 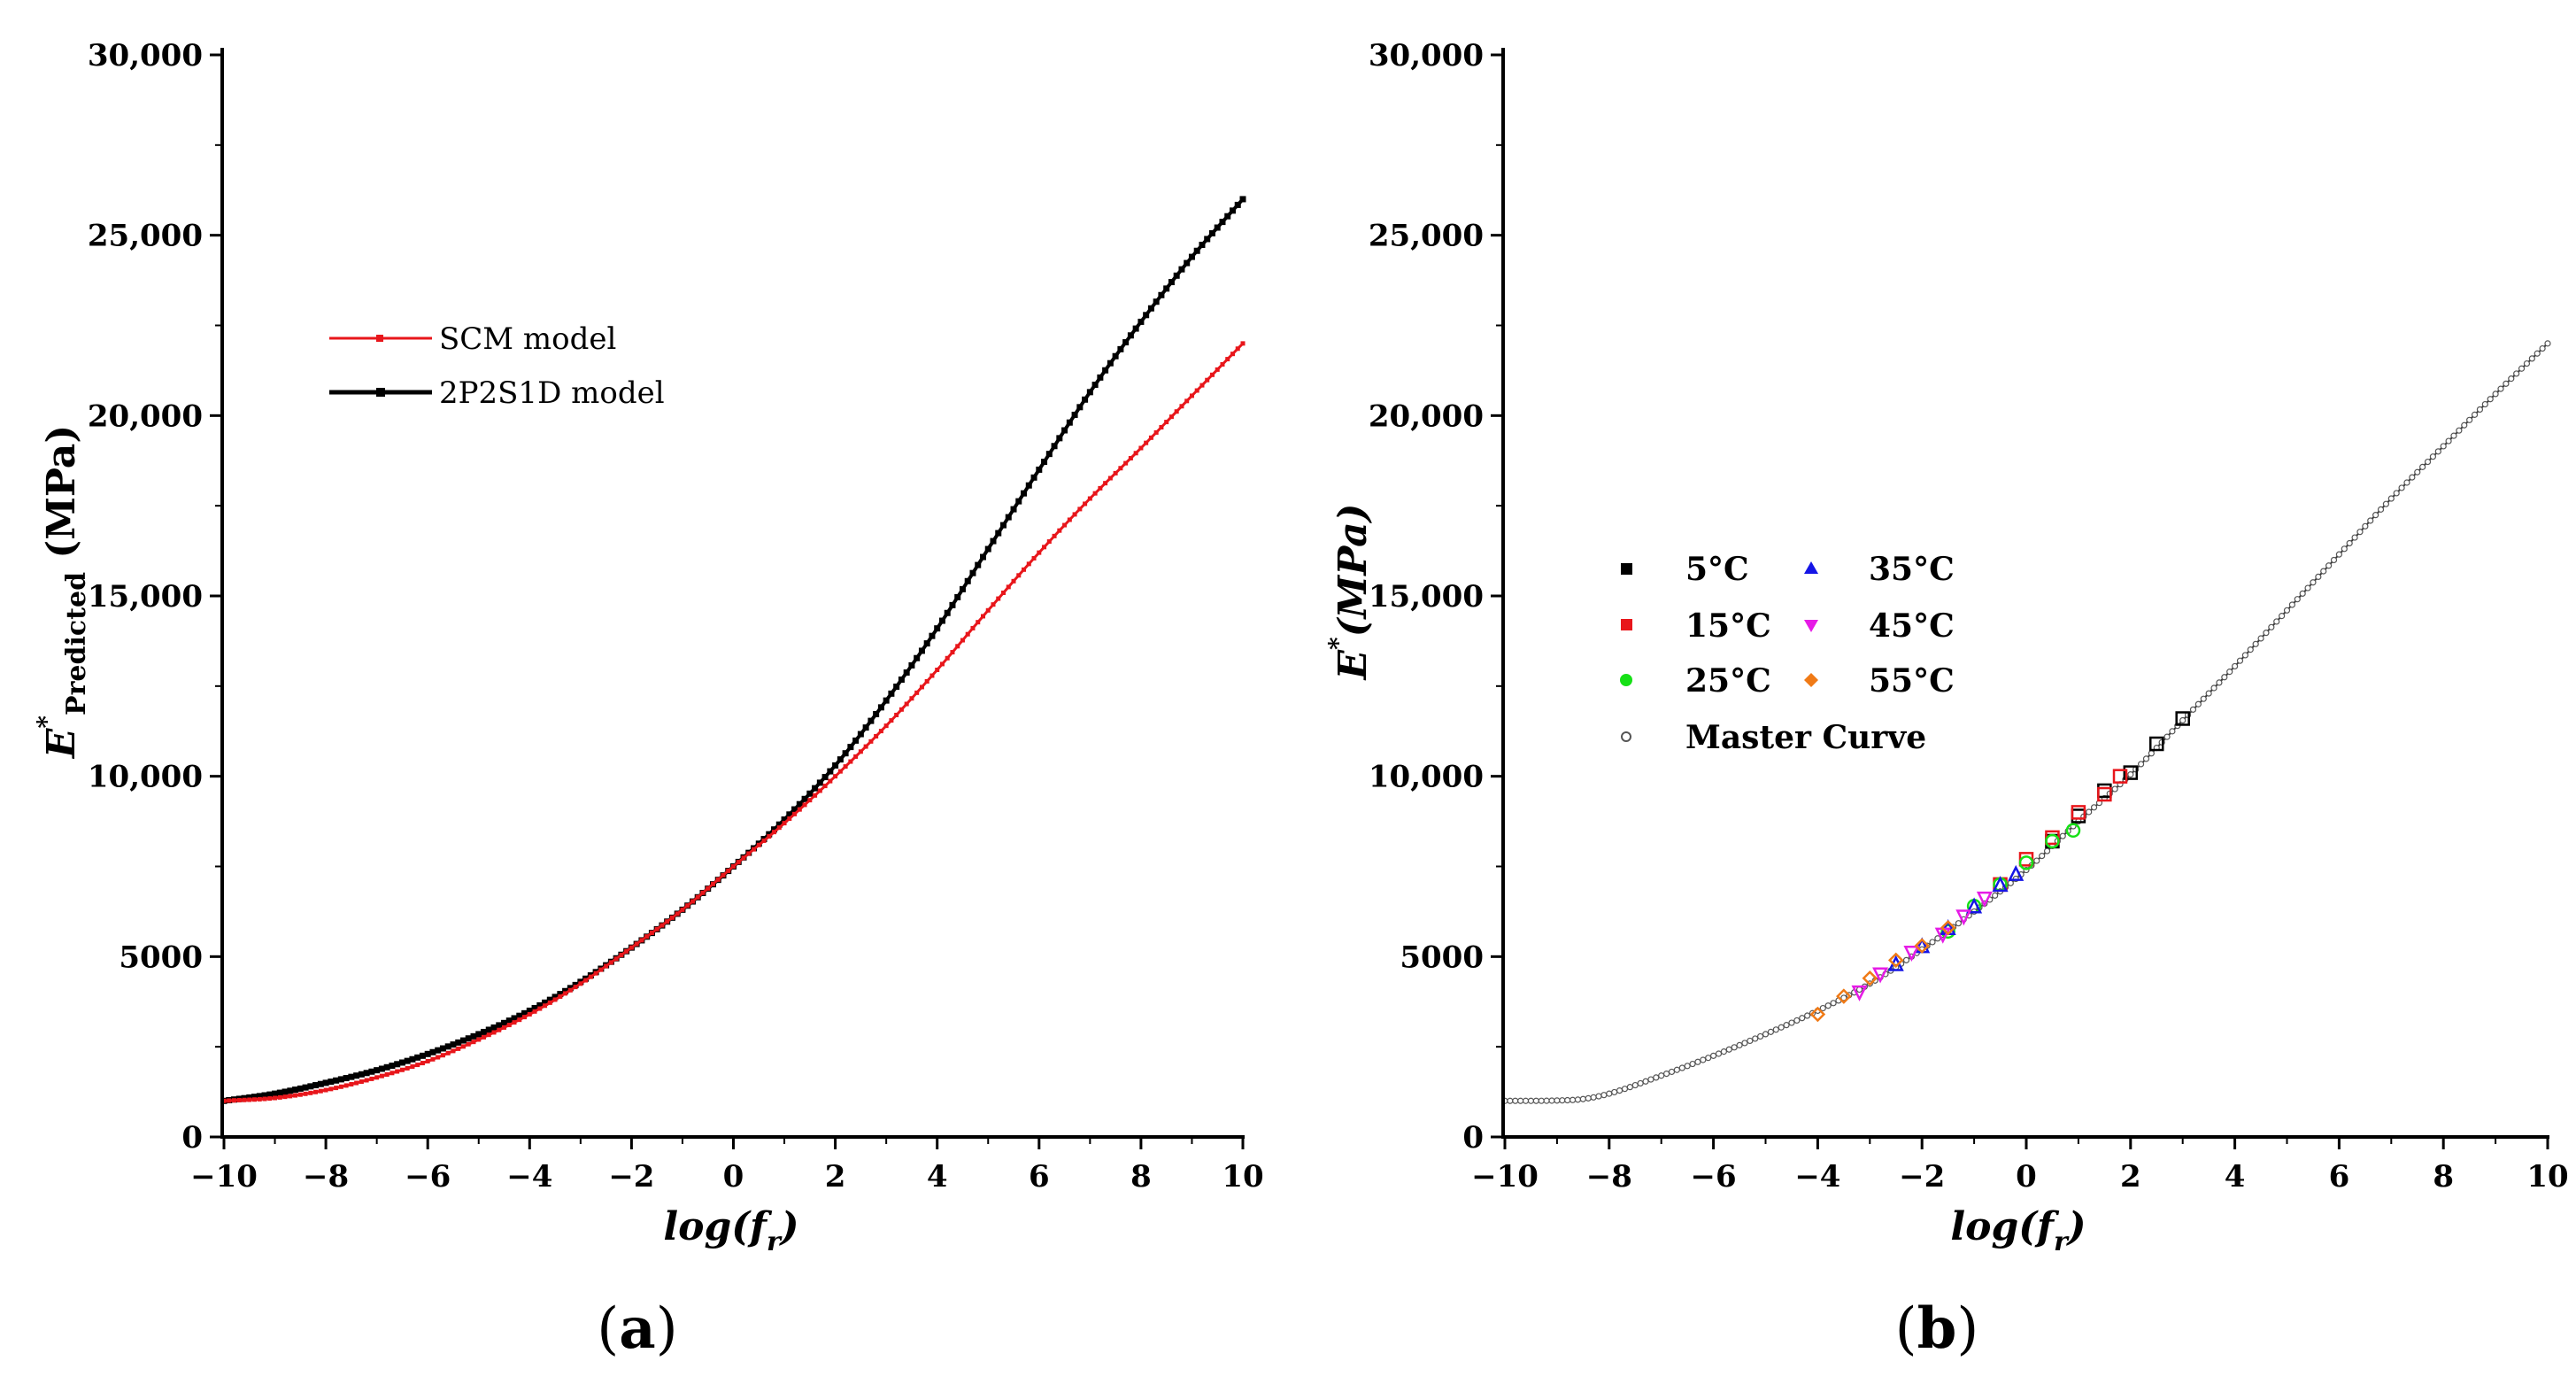 I want to click on panel-b-x-tick-label: −6, so click(x=1714, y=1177).